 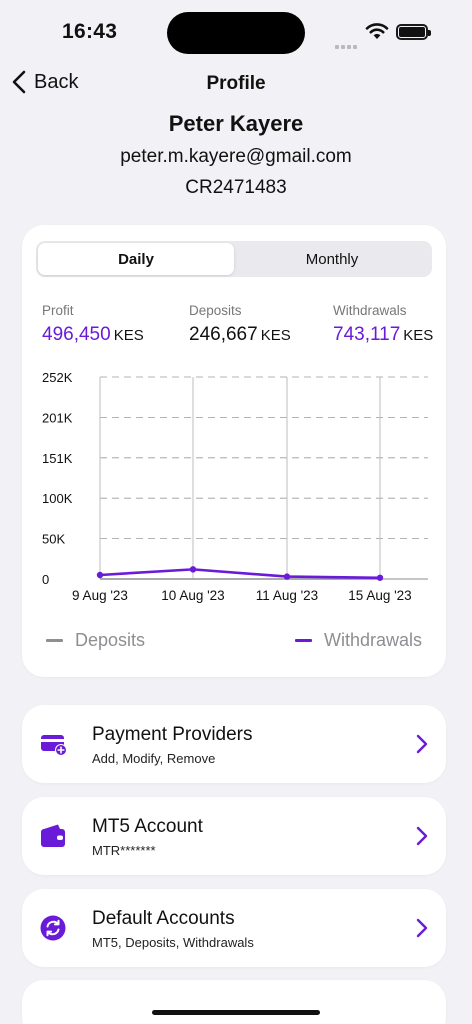 What do you see at coordinates (56, 81) in the screenshot?
I see `back-label: Back` at bounding box center [56, 81].